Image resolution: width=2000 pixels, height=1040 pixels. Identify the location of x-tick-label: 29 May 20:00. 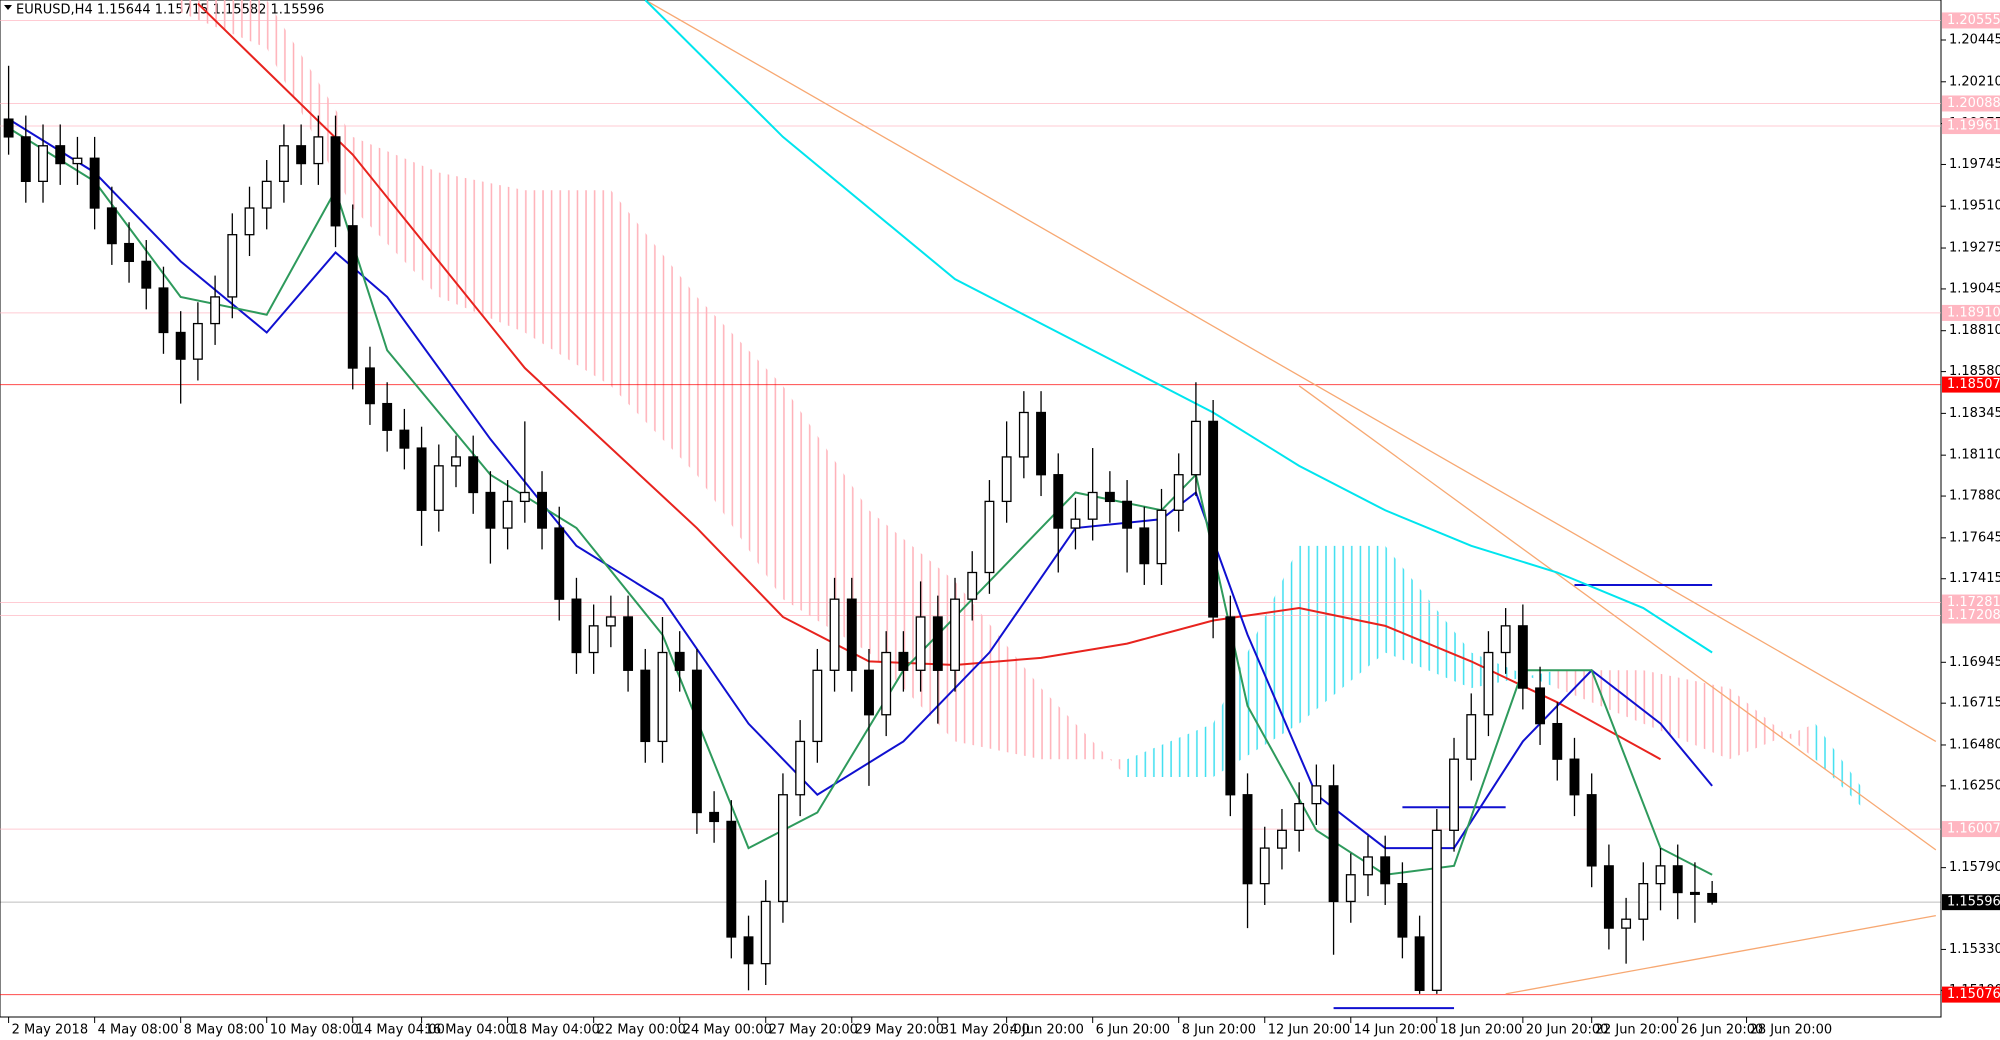
(899, 1030).